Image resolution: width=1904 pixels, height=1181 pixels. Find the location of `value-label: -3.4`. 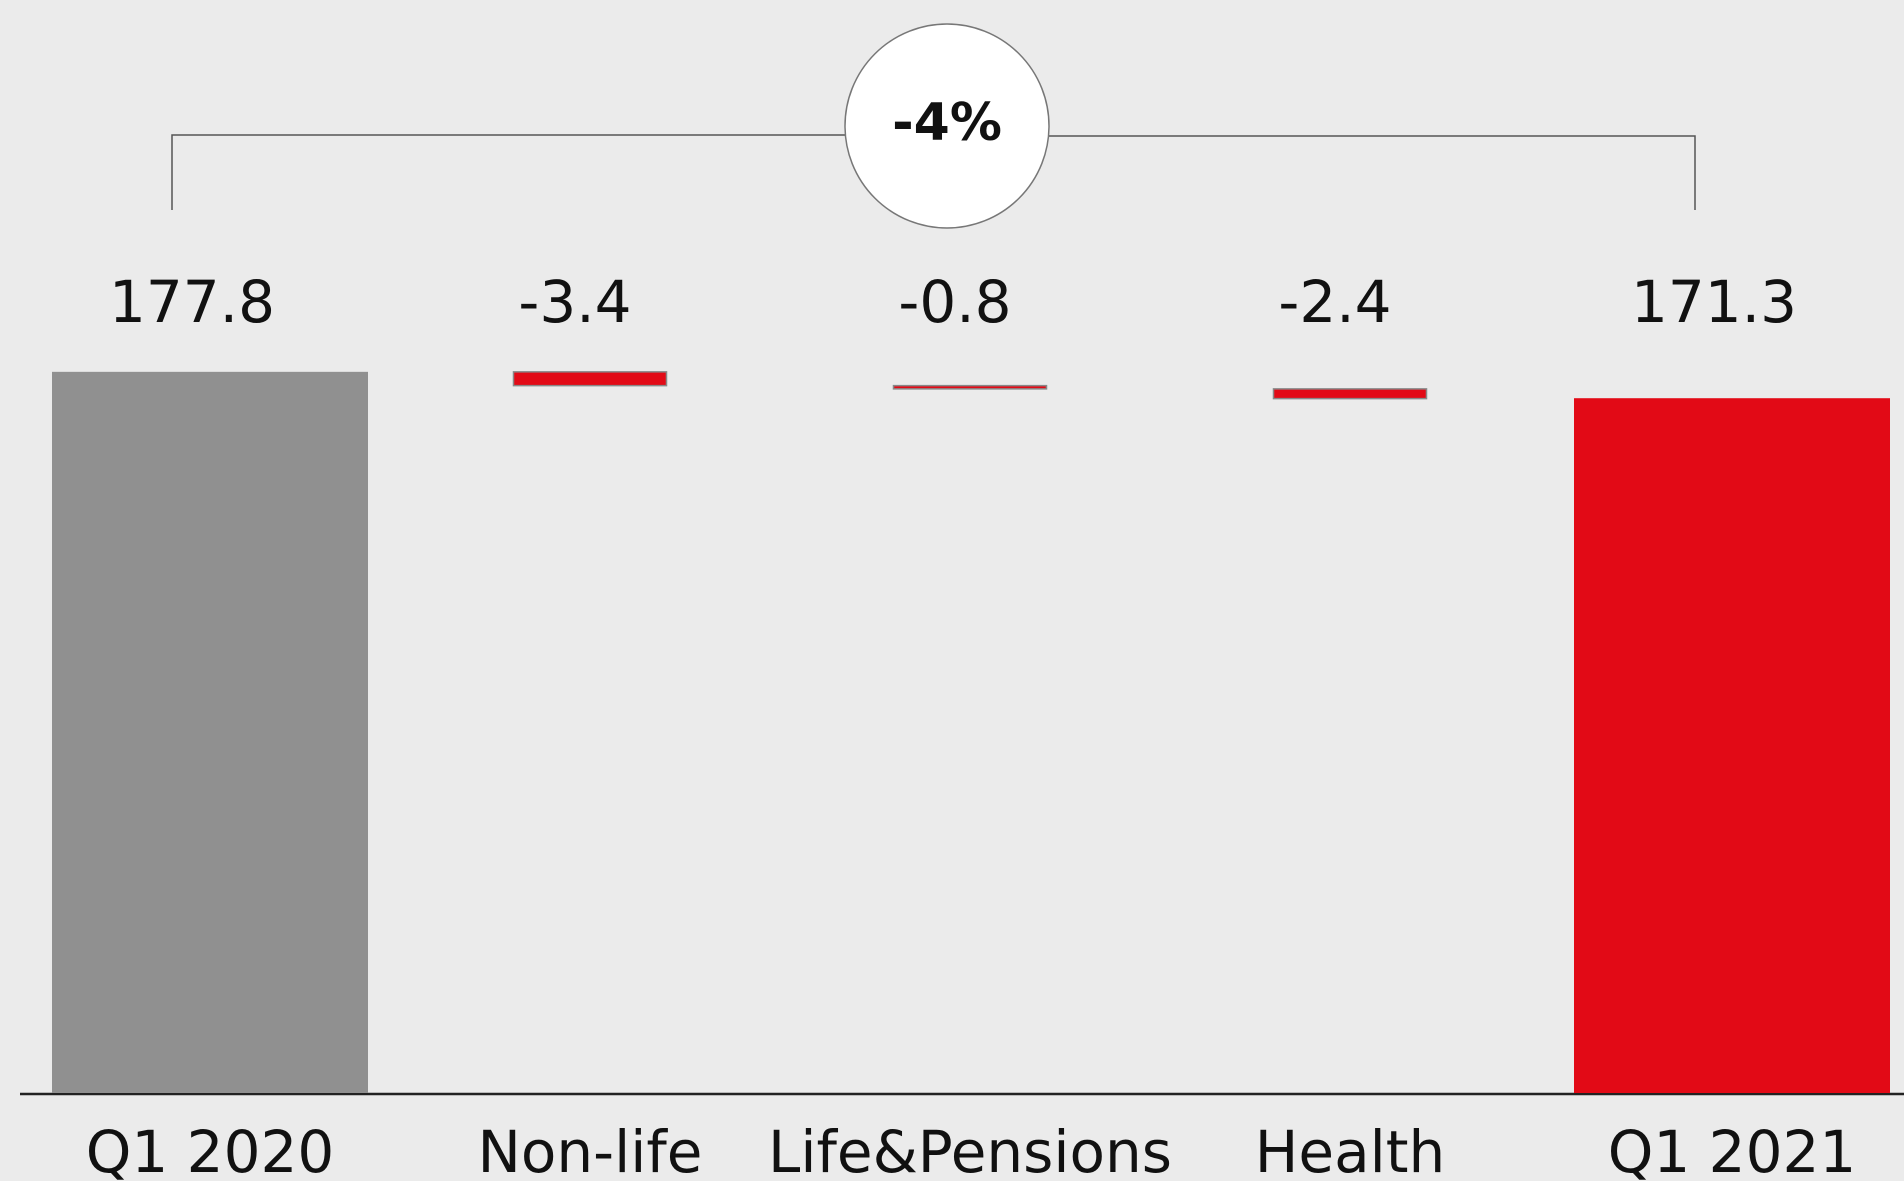

value-label: -3.4 is located at coordinates (574, 302).